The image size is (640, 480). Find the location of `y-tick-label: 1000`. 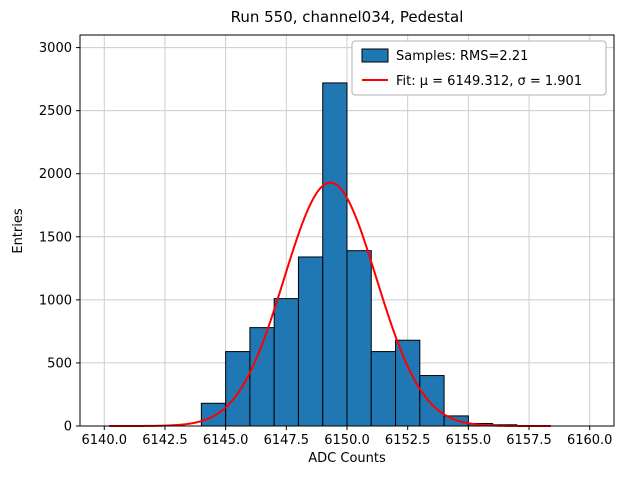

y-tick-label: 1000 is located at coordinates (55, 300).